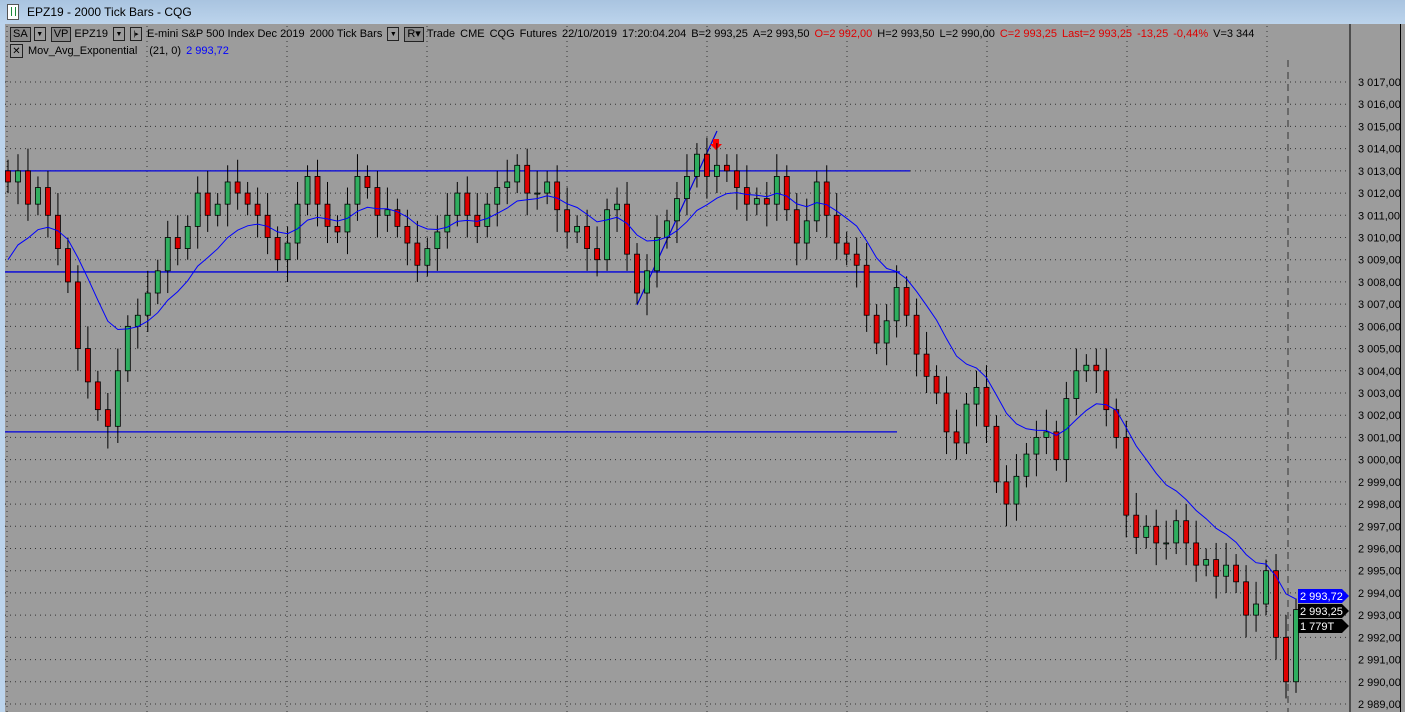 The image size is (1405, 712). I want to click on time: 17:20:04.204, so click(654, 34).